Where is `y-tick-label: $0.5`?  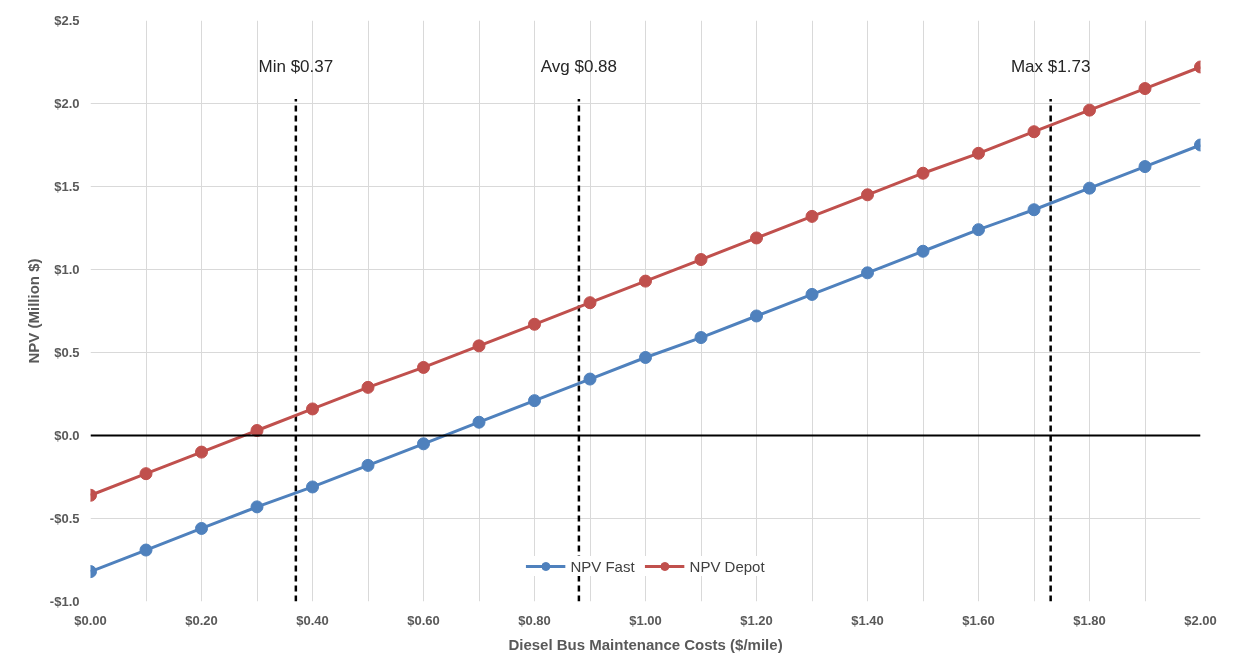 y-tick-label: $0.5 is located at coordinates (67, 352).